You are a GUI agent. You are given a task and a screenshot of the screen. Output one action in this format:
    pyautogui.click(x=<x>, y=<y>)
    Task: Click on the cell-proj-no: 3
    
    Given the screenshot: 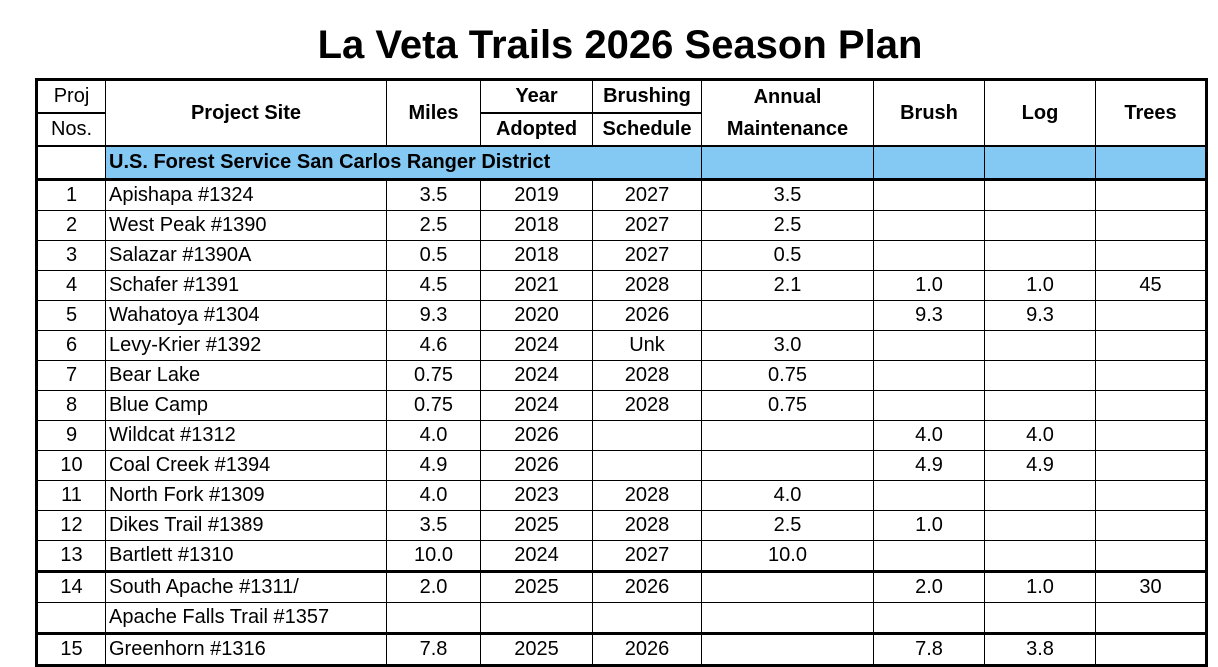 What is the action you would take?
    pyautogui.click(x=71, y=255)
    